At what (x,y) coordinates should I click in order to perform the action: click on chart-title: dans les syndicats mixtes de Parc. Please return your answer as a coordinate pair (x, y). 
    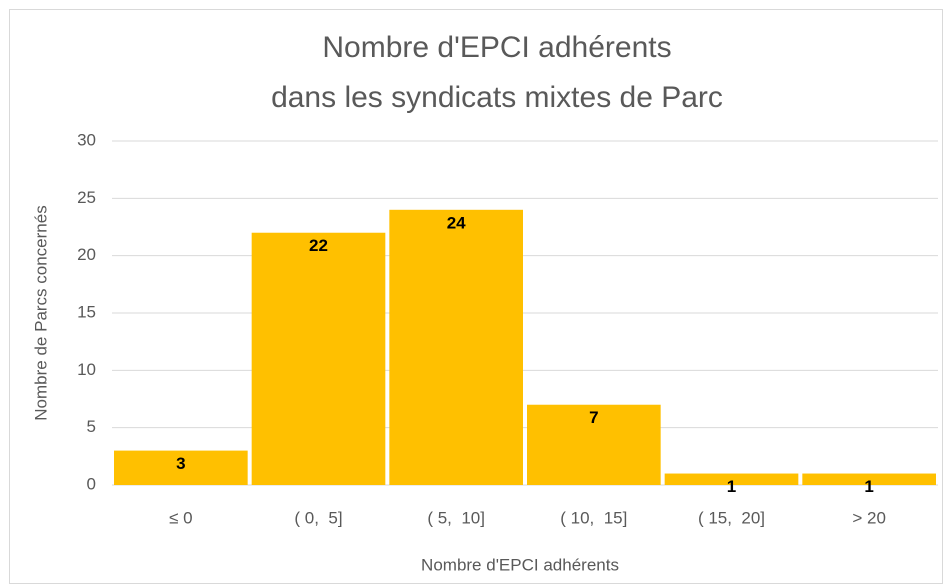
    Looking at the image, I should click on (497, 97).